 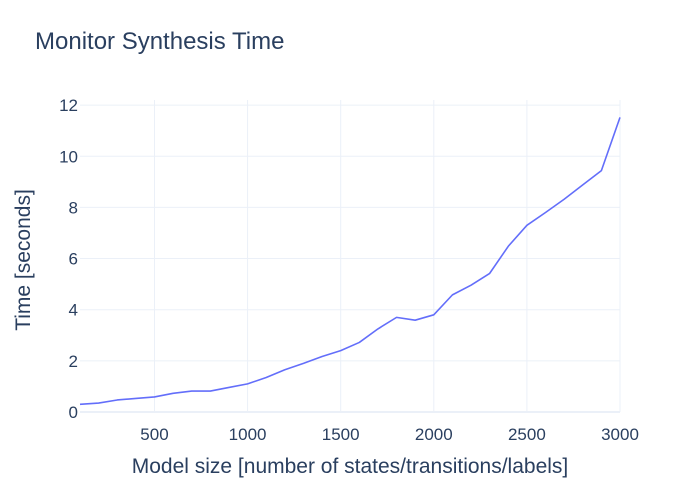 I want to click on x-tick-label: 2000, so click(x=434, y=434).